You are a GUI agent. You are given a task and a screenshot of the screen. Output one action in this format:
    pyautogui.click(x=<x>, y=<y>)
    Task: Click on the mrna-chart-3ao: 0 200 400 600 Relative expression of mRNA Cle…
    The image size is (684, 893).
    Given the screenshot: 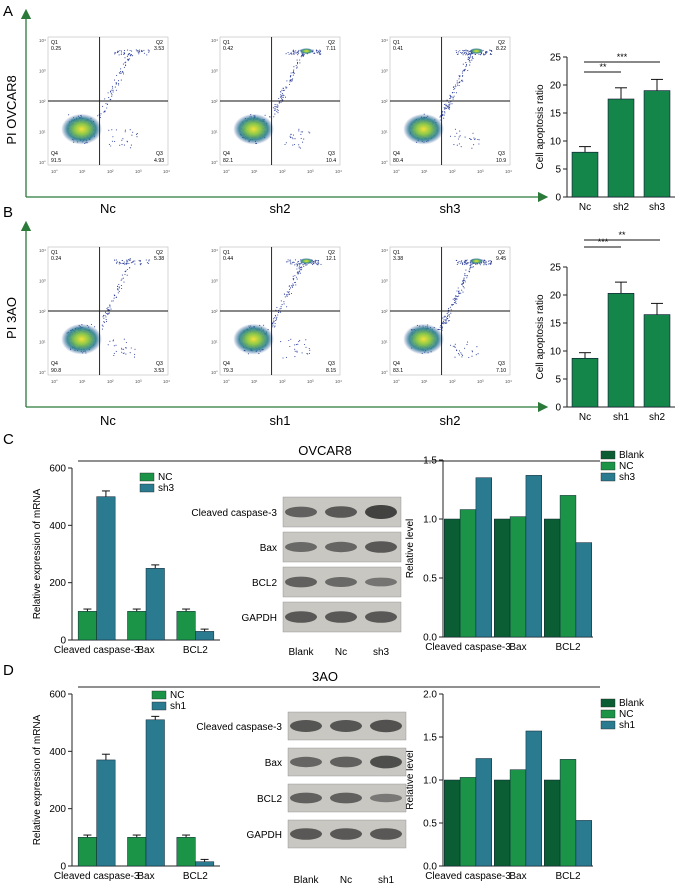 What is the action you would take?
    pyautogui.click(x=126, y=786)
    